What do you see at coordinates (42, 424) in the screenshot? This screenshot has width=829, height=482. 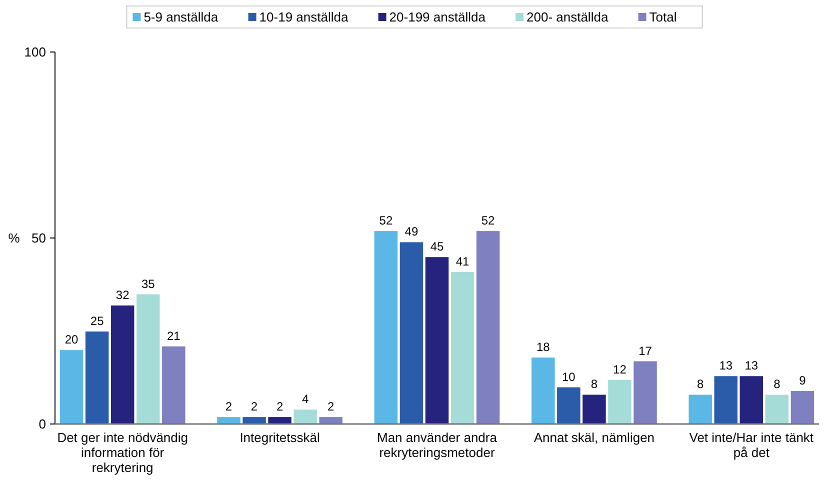 I see `y-tick-label: 0` at bounding box center [42, 424].